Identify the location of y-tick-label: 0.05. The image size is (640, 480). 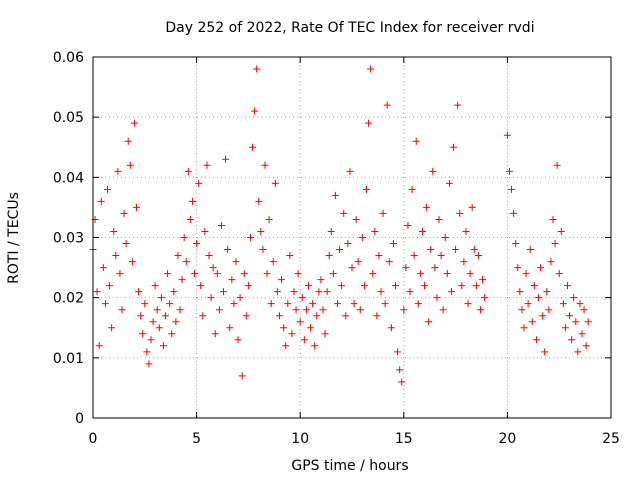
(68, 118).